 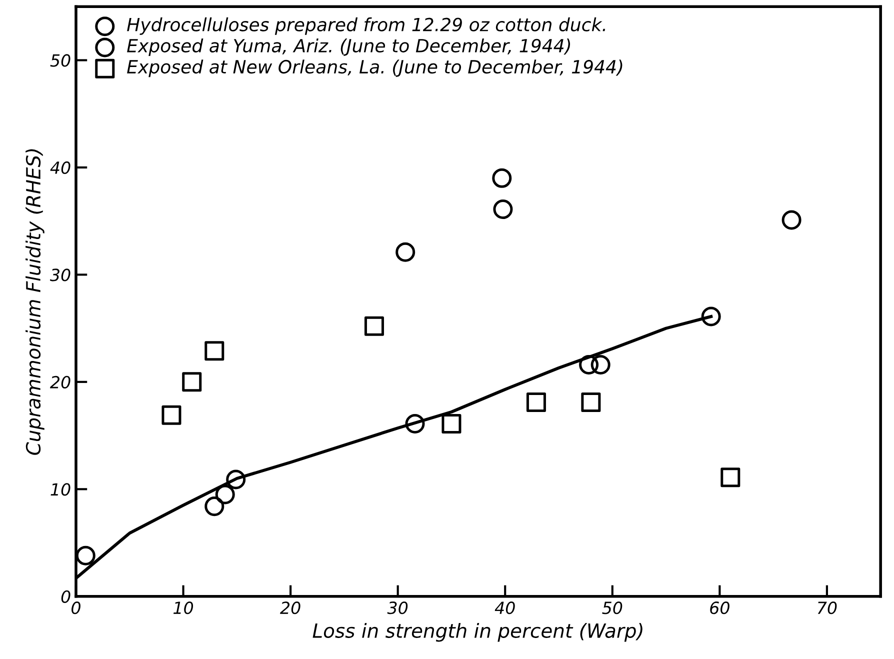 I want to click on y-tick-label: 30, so click(x=60, y=275).